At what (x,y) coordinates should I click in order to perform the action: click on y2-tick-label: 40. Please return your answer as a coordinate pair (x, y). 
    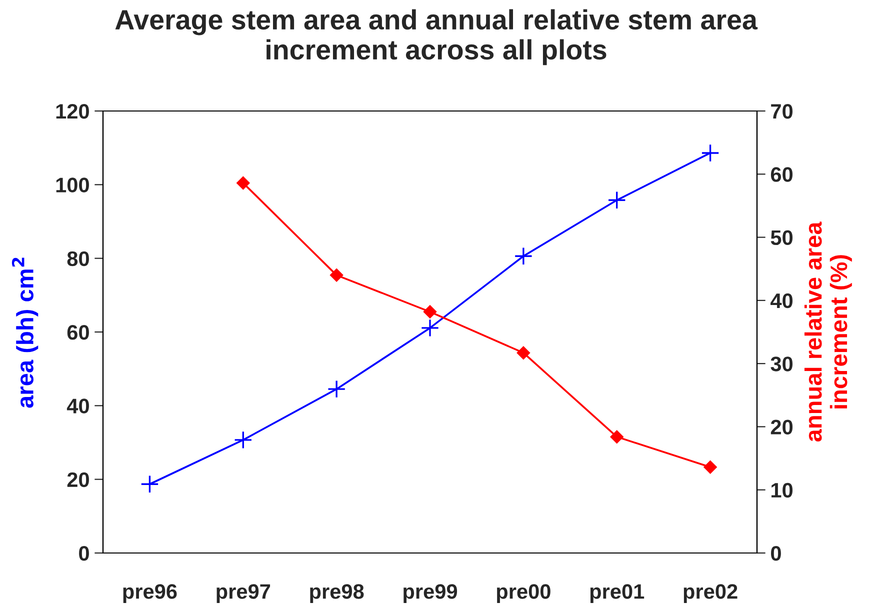
    Looking at the image, I should click on (781, 300).